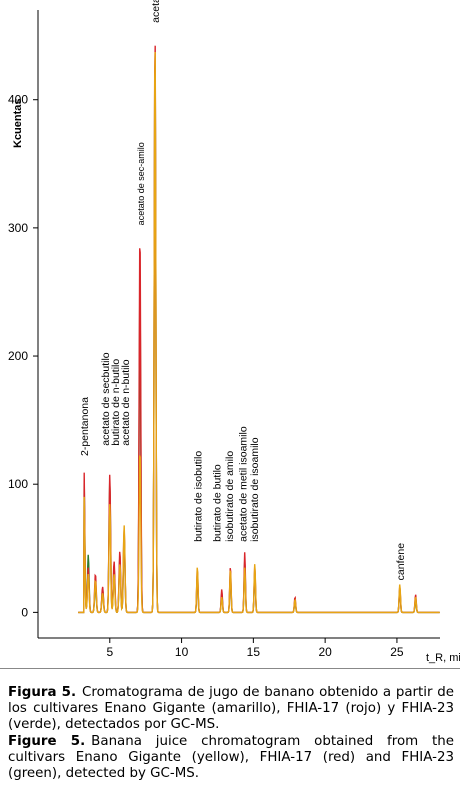 Image resolution: width=460 pixels, height=800 pixels. I want to click on peak-label-8: isobutirato de amilo, so click(230, 496).